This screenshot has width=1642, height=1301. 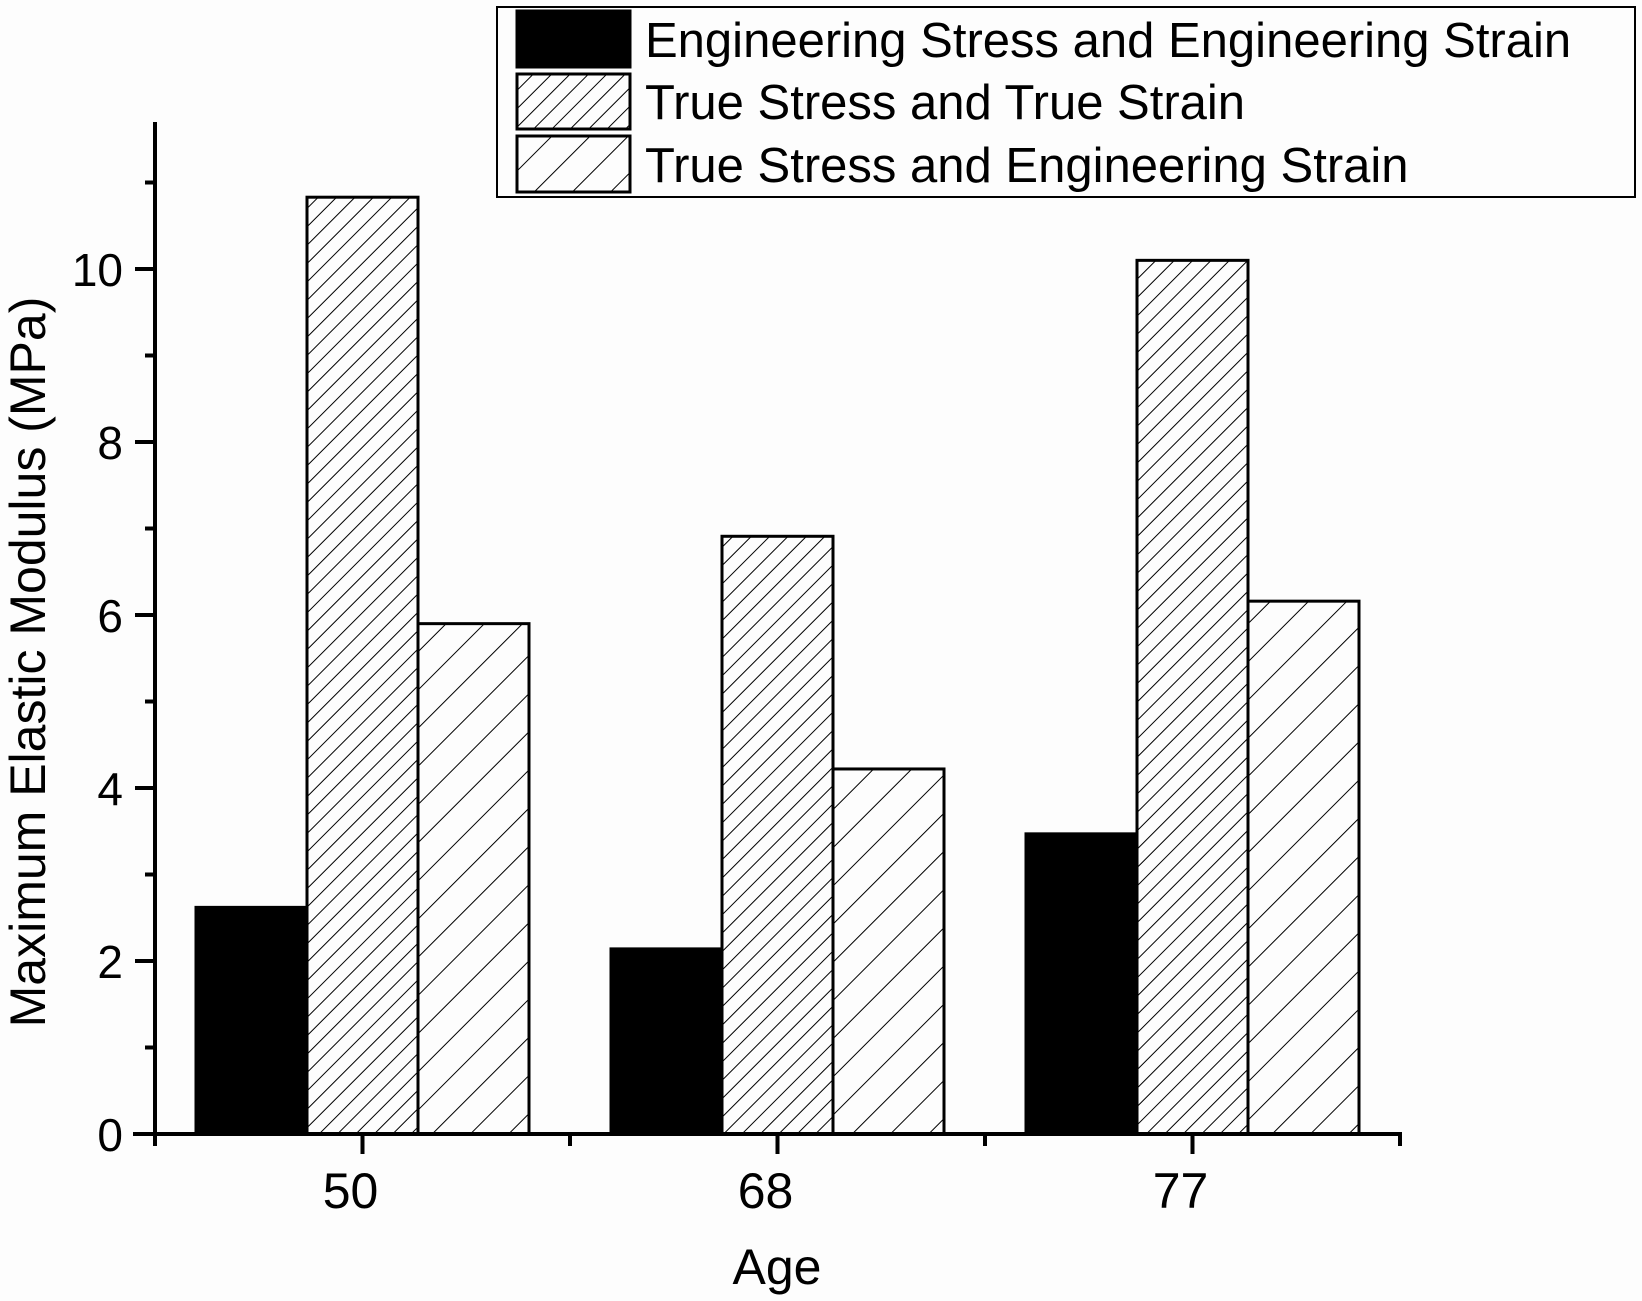 What do you see at coordinates (110, 443) in the screenshot?
I see `y-tick-label: 8` at bounding box center [110, 443].